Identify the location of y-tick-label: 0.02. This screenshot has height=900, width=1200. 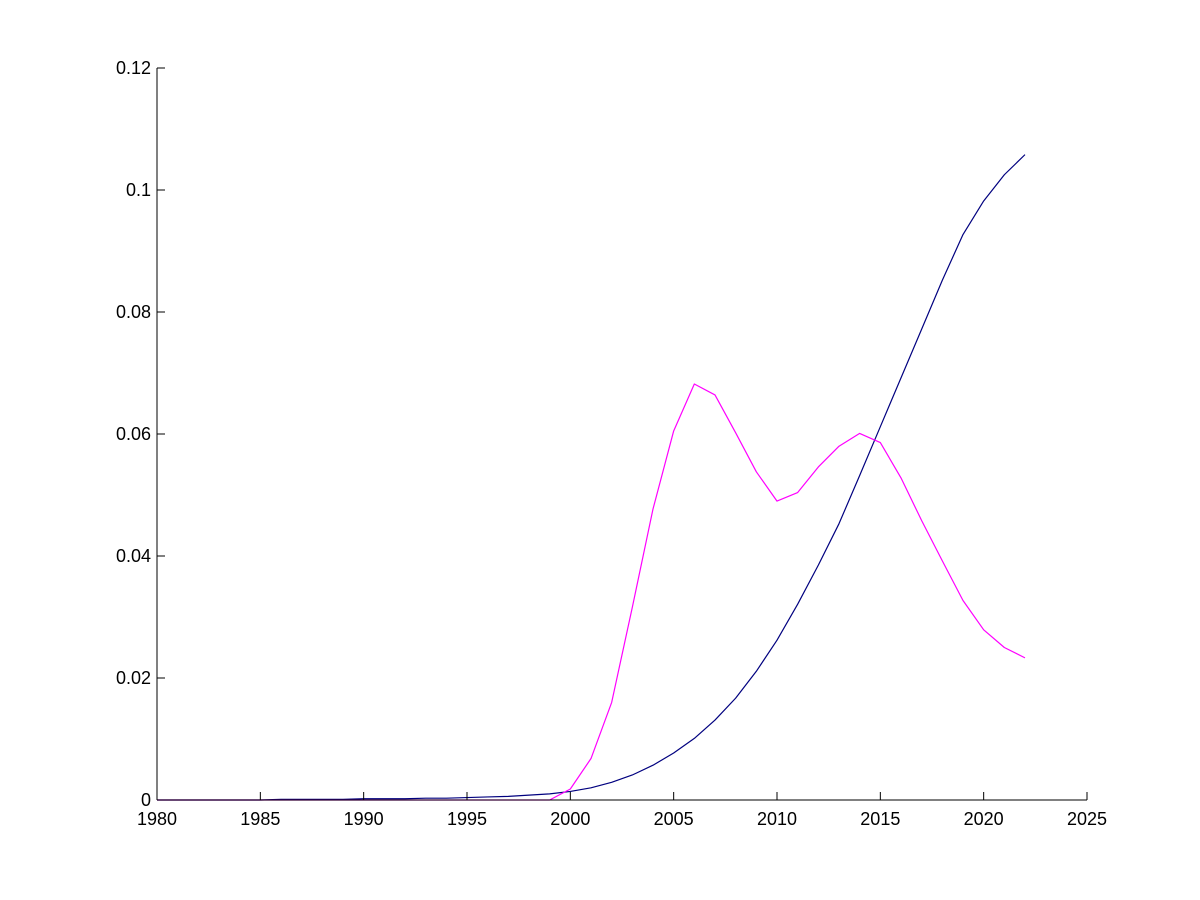
(133, 678).